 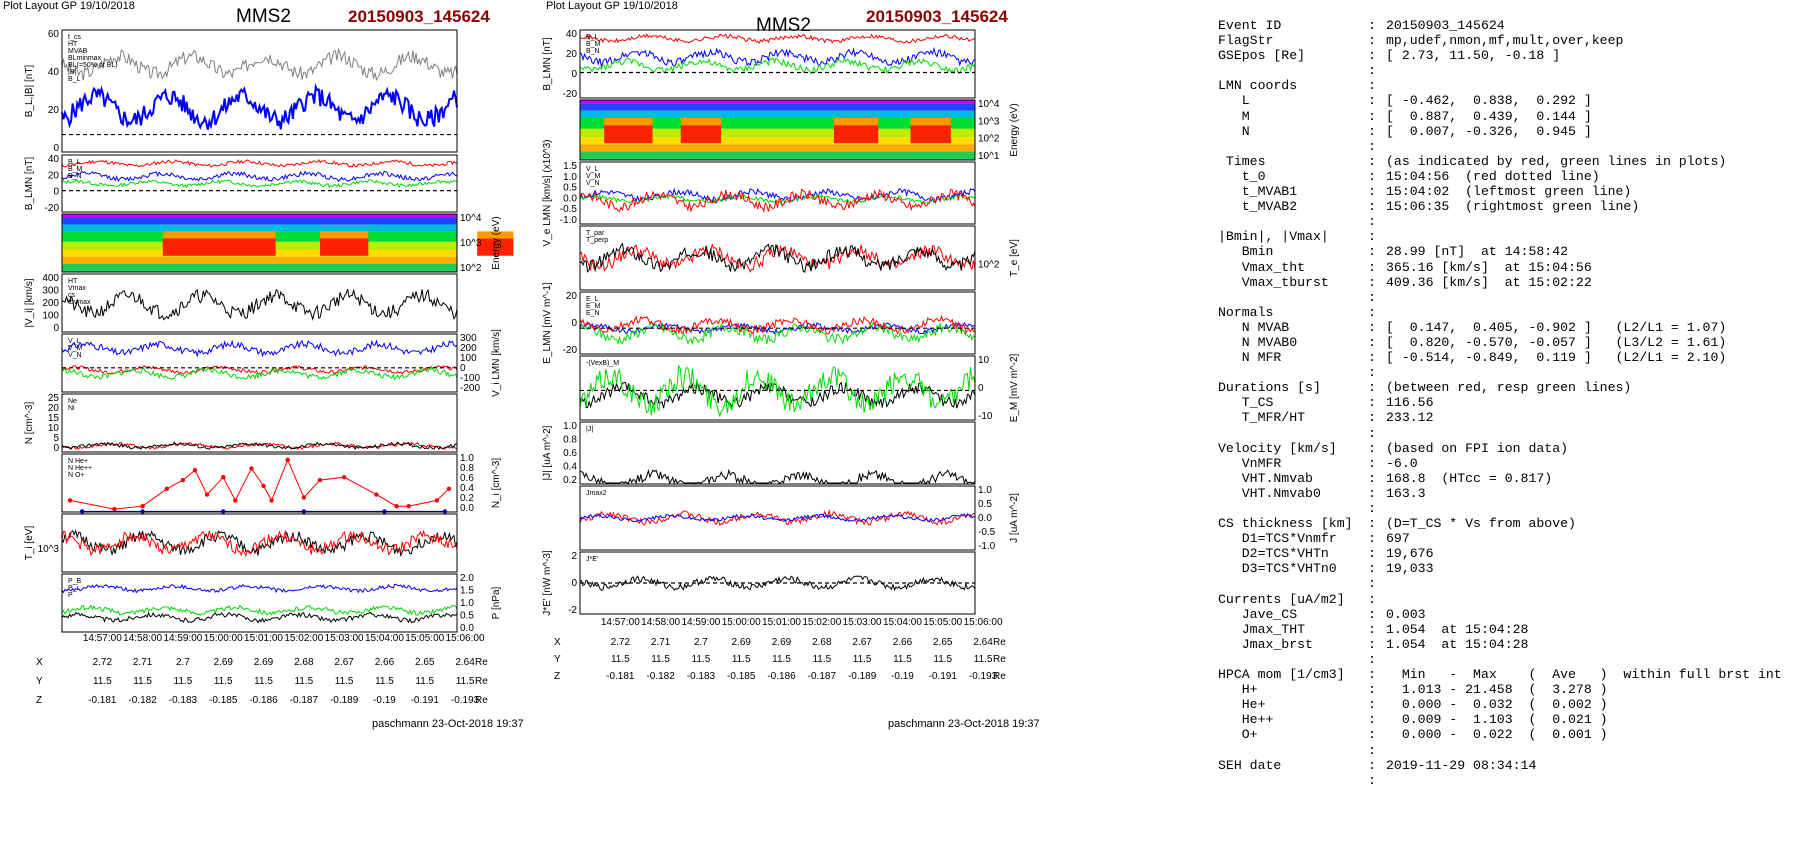 What do you see at coordinates (1242, 176) in the screenshot?
I see `info-key: t_0` at bounding box center [1242, 176].